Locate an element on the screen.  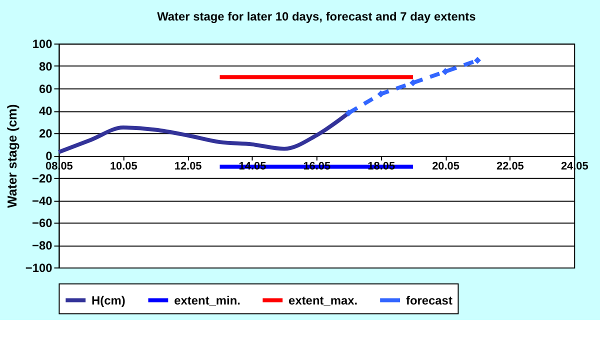
legend-label: H(cm) is located at coordinates (109, 300).